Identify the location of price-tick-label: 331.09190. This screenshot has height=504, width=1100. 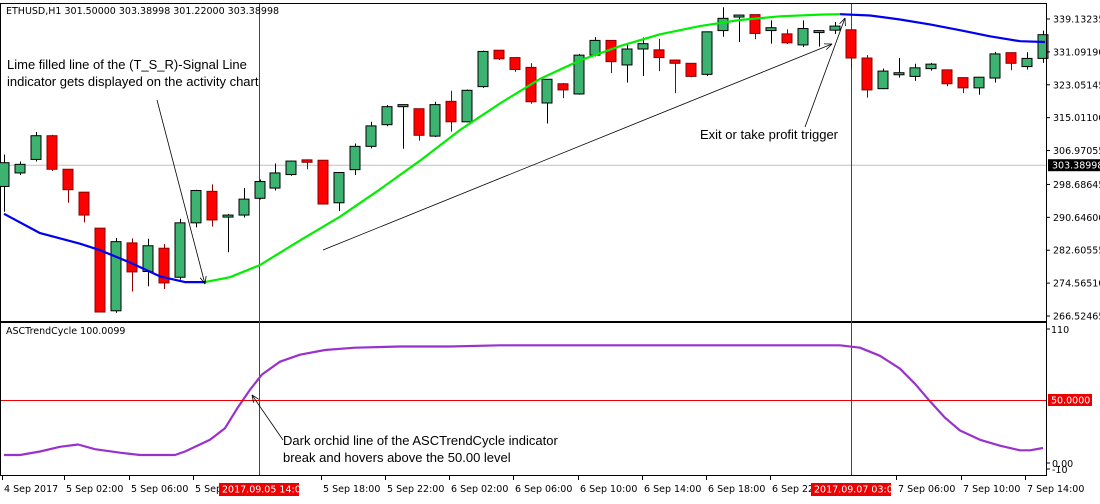
(1076, 52).